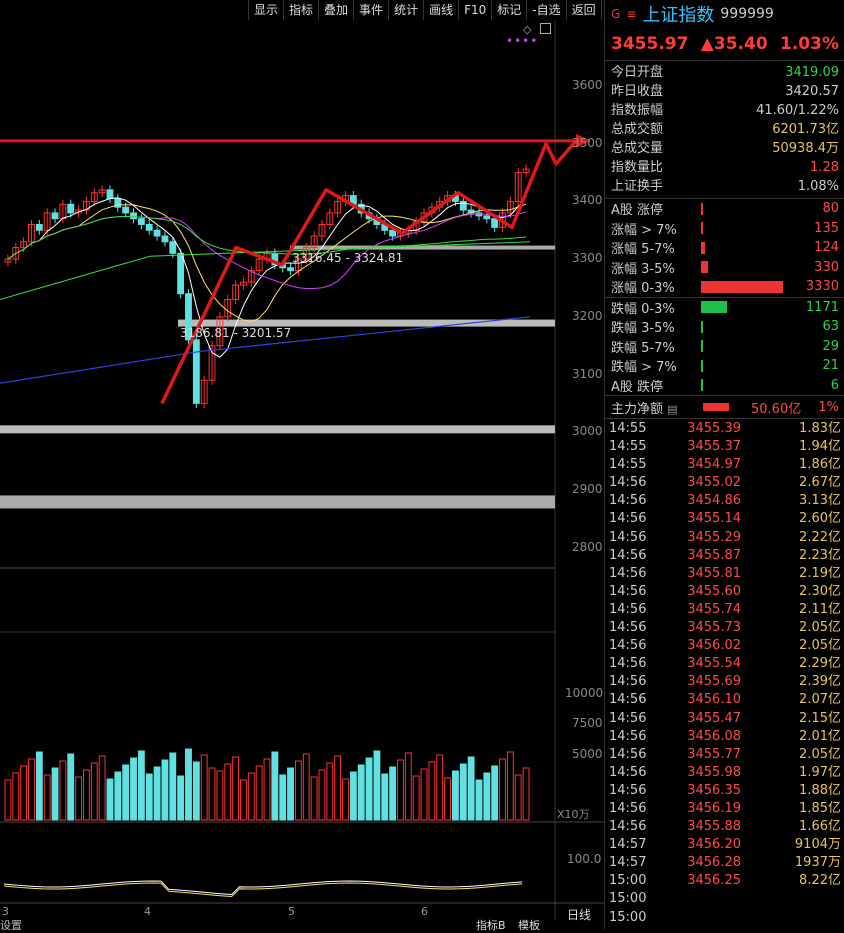 The height and width of the screenshot is (933, 844). Describe the element at coordinates (529, 925) in the screenshot. I see `template-button: 模板` at that location.